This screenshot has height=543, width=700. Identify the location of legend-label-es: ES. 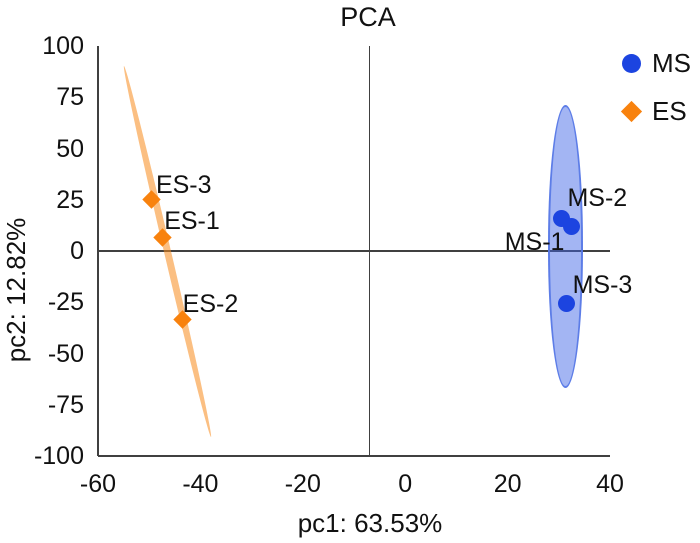
(669, 110).